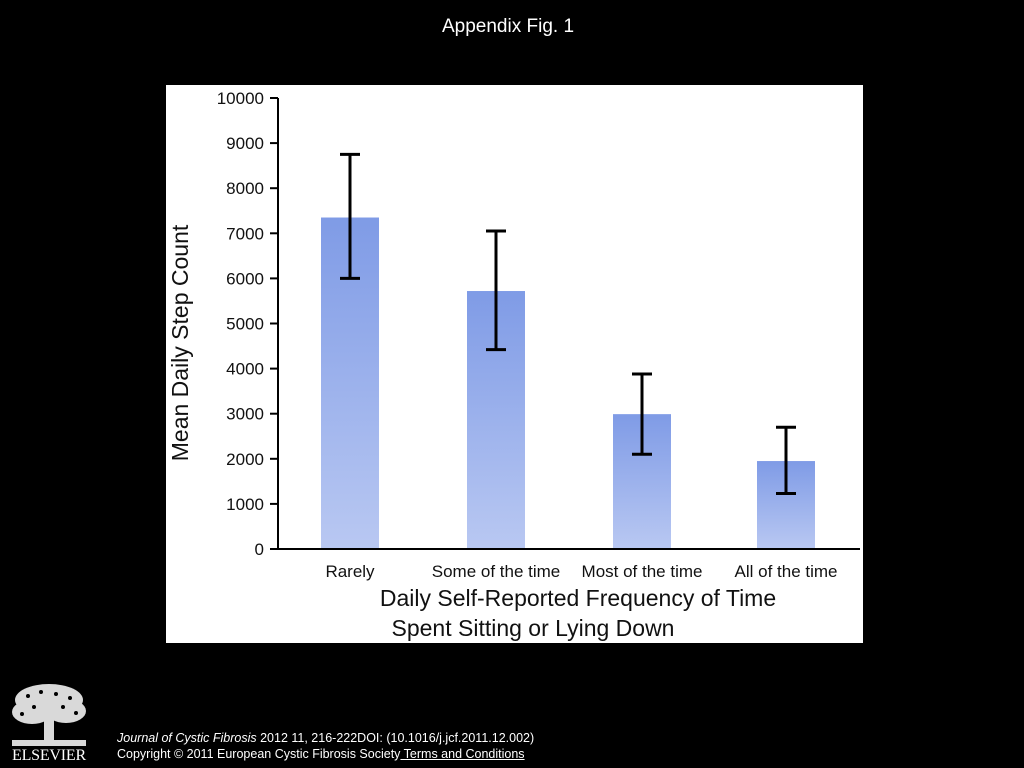 Image resolution: width=1024 pixels, height=768 pixels. Describe the element at coordinates (187, 738) in the screenshot. I see `journal-name: Journal of Cystic Fibrosis` at that location.